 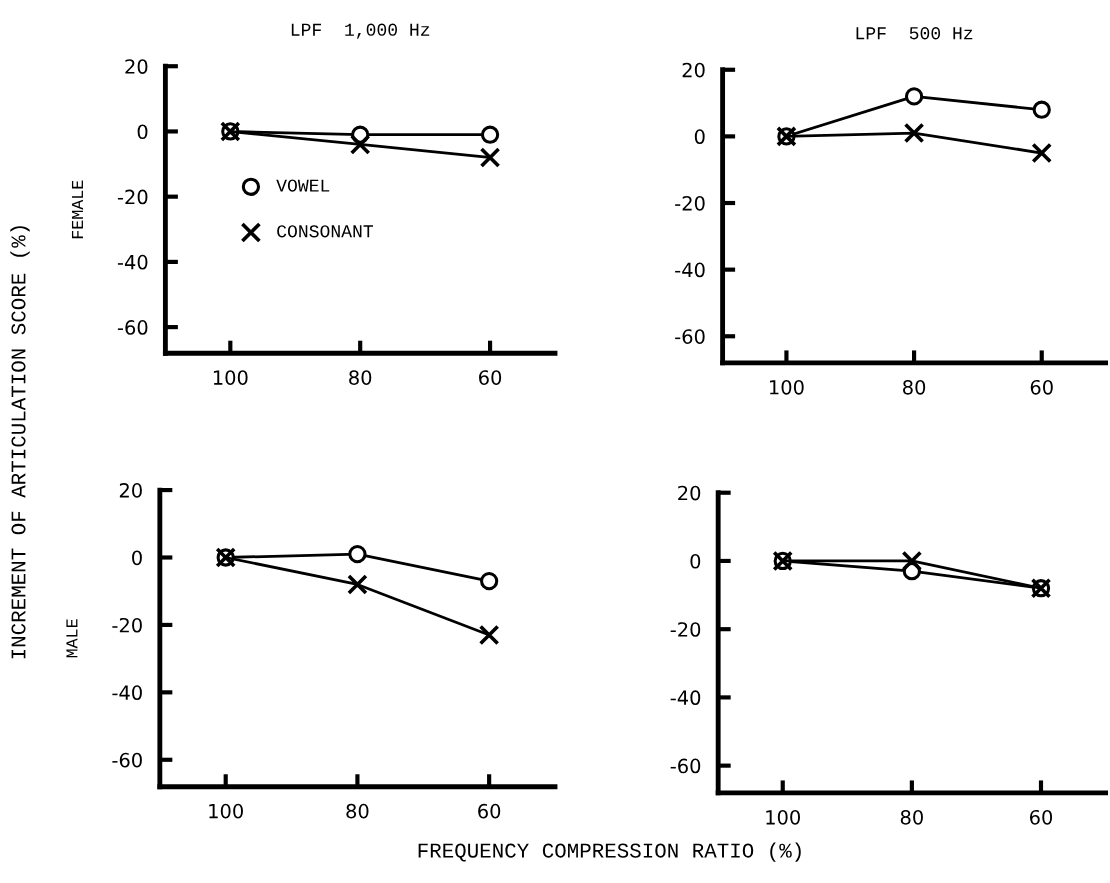 What do you see at coordinates (77, 209) in the screenshot?
I see `y-axis-title: FEMALE` at bounding box center [77, 209].